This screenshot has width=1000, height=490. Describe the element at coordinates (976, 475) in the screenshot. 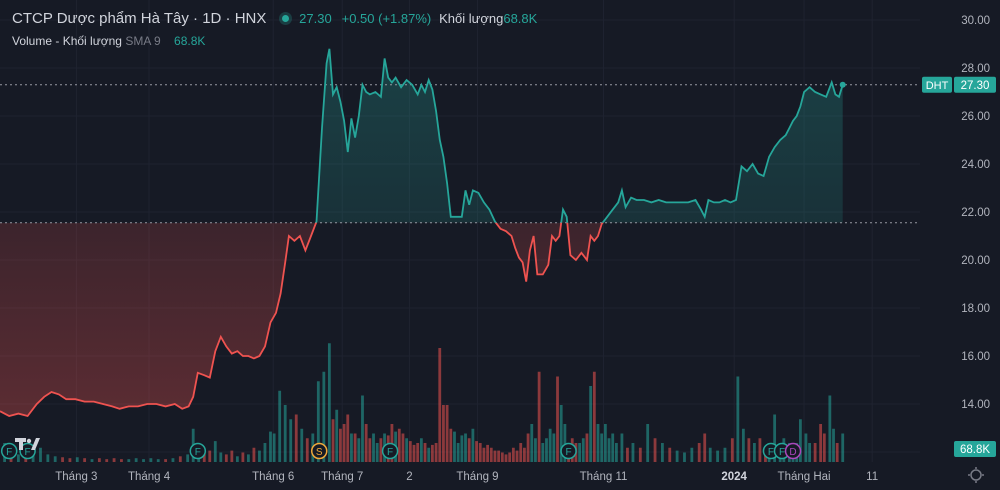

I see `settings-gear-icon` at that location.